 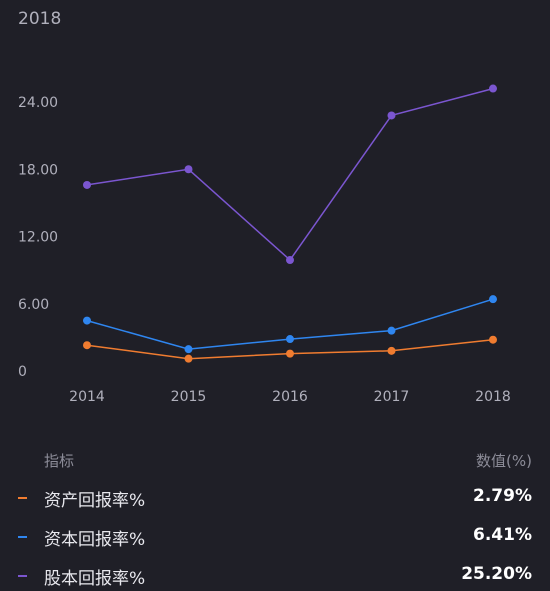 What do you see at coordinates (275, 537) in the screenshot?
I see `legend-item-capital-return: 资本回报率% 6.41%` at bounding box center [275, 537].